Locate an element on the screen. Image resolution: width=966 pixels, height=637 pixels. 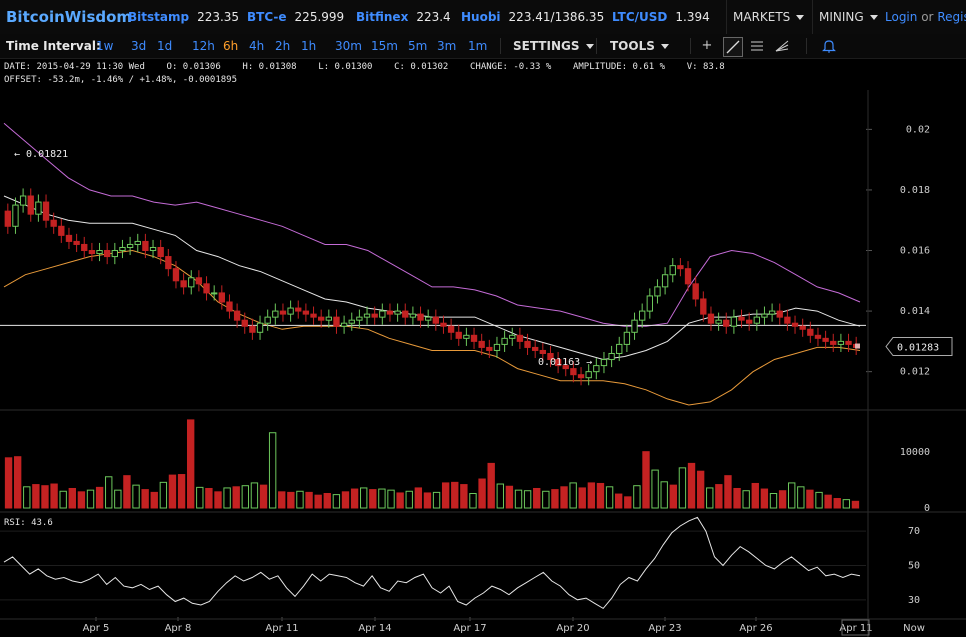
interval-5m: 5m is located at coordinates (418, 46).